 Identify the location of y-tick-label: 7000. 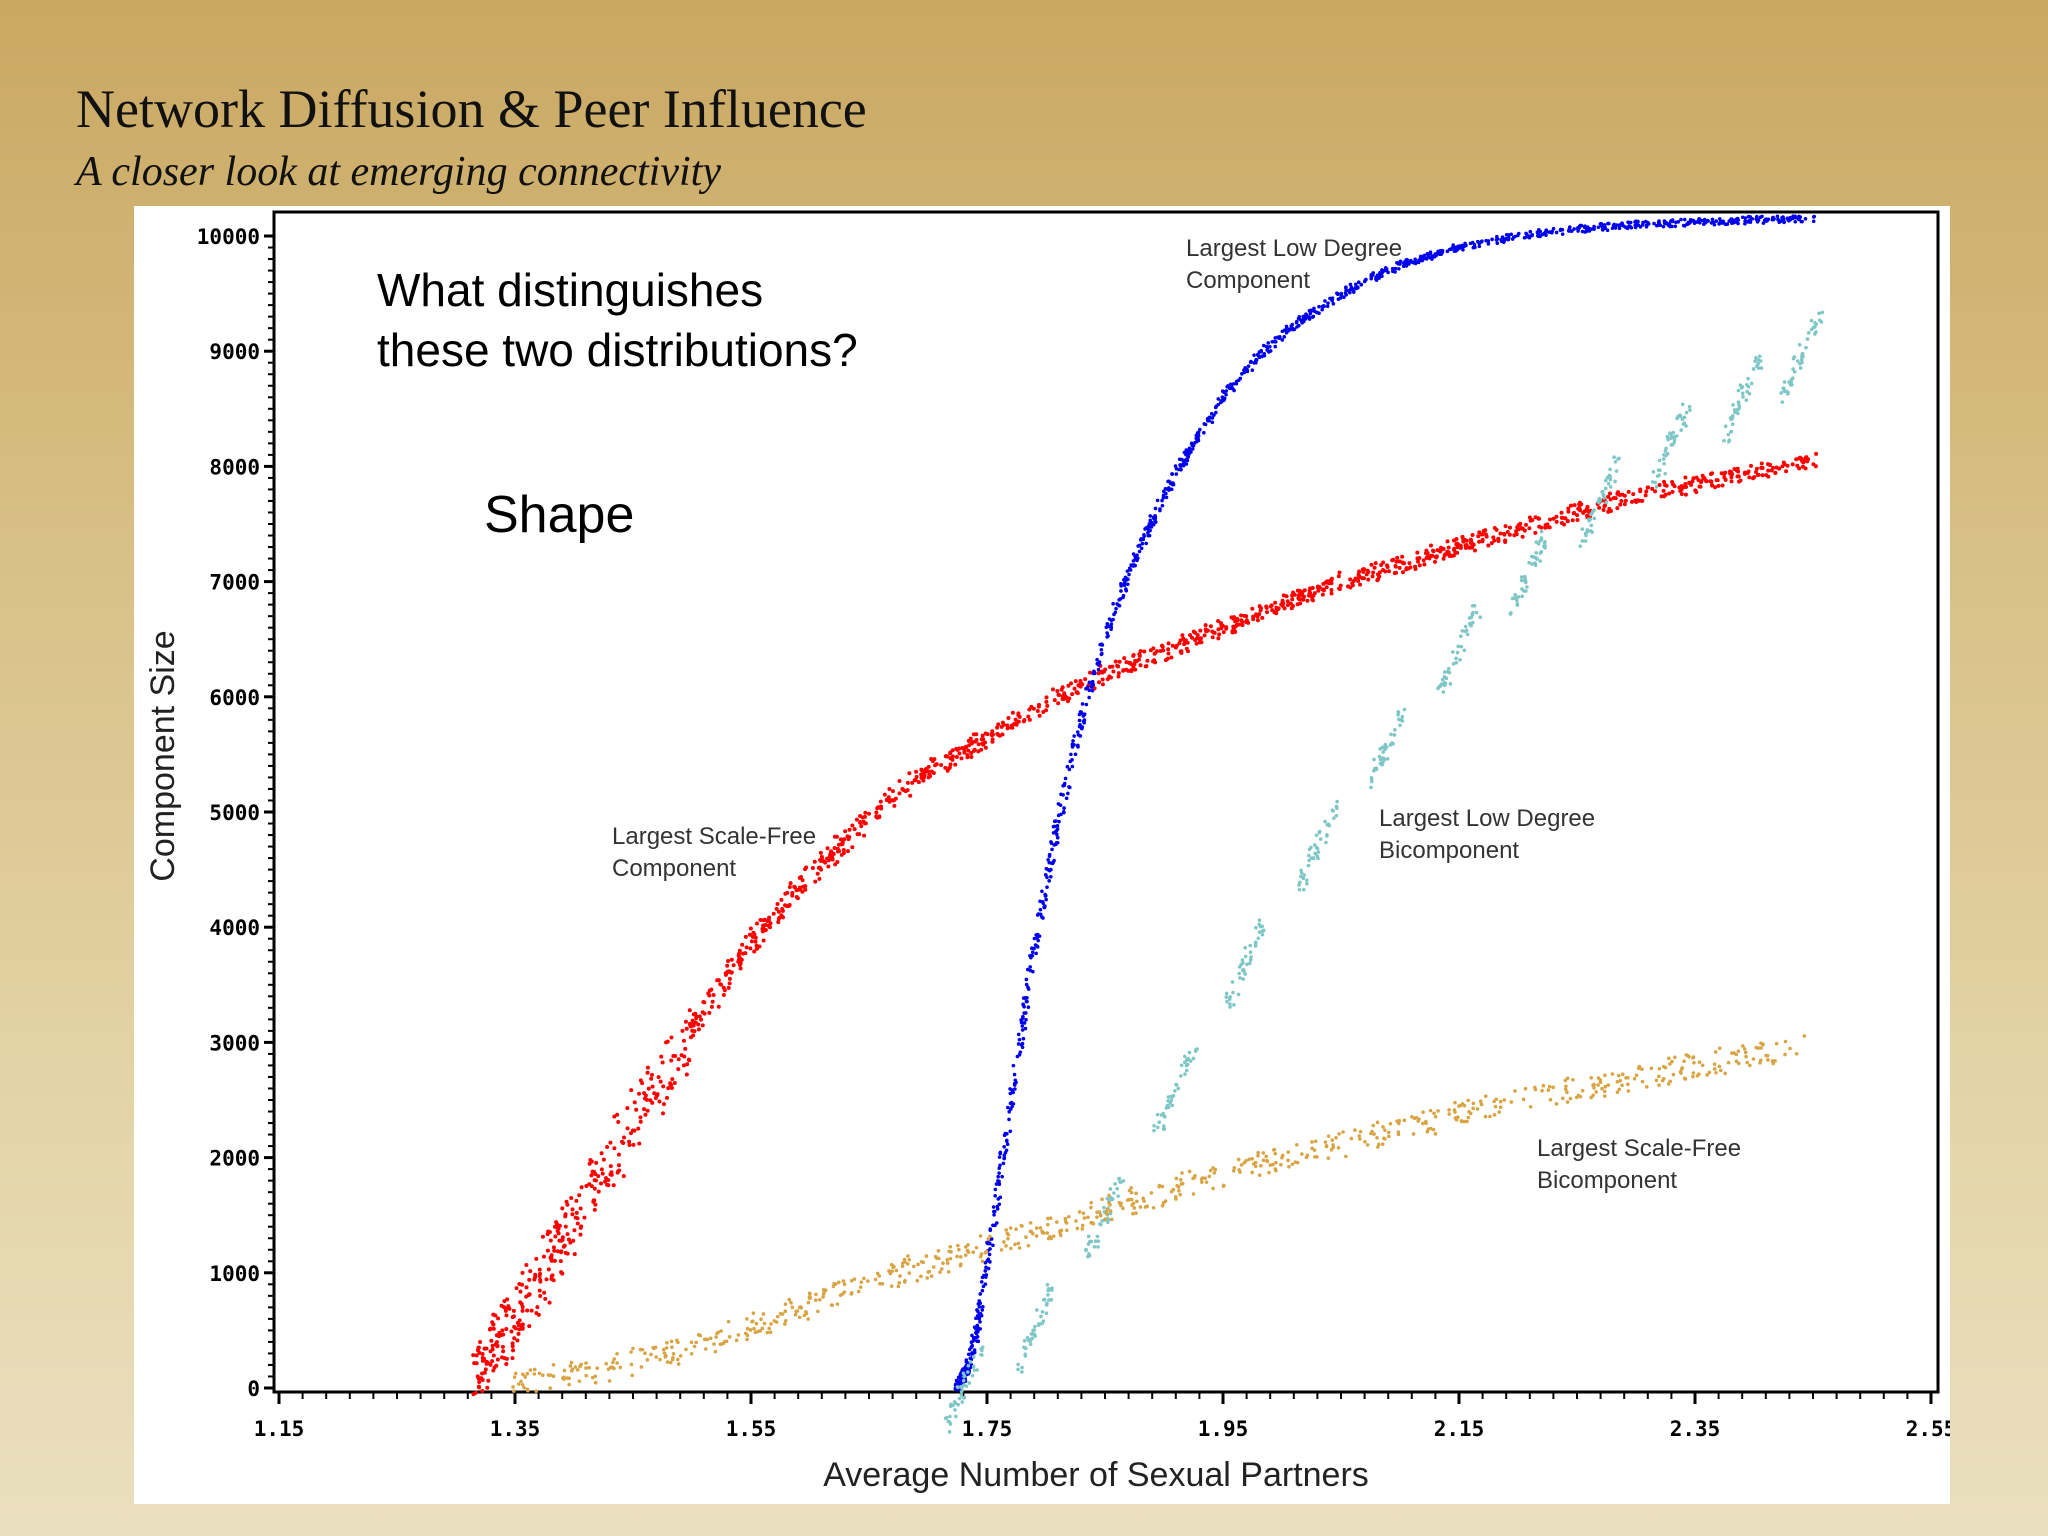
(234, 583).